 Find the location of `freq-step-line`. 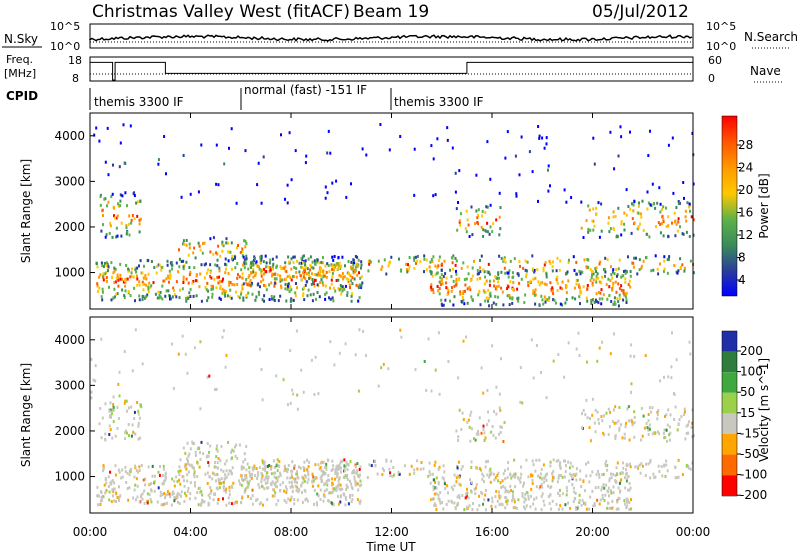

freq-step-line is located at coordinates (391, 71).